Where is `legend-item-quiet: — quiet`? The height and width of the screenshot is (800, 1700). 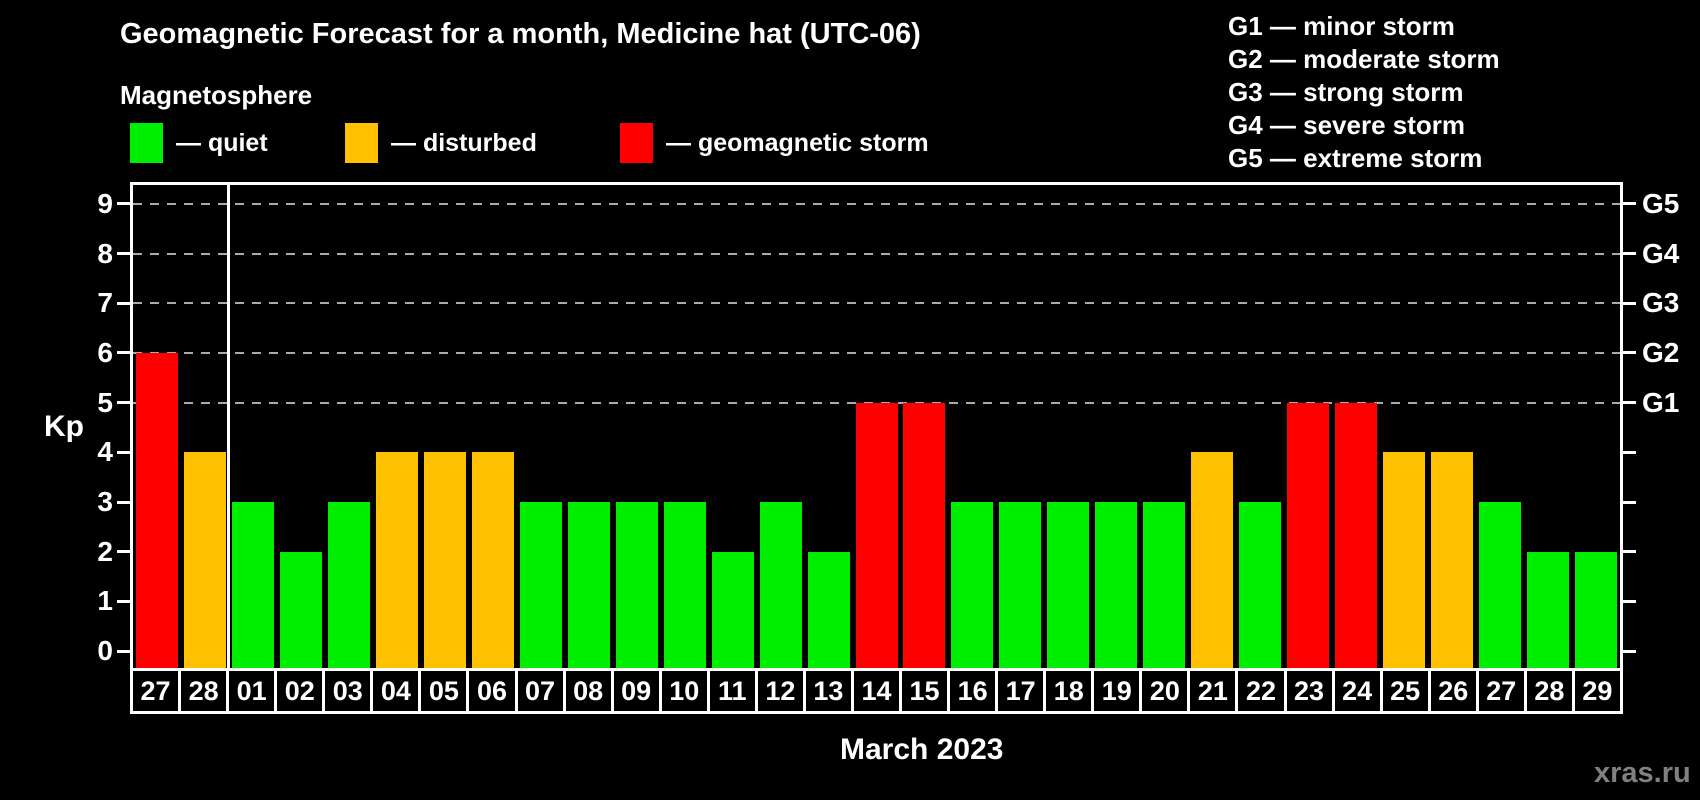 legend-item-quiet: — quiet is located at coordinates (199, 143).